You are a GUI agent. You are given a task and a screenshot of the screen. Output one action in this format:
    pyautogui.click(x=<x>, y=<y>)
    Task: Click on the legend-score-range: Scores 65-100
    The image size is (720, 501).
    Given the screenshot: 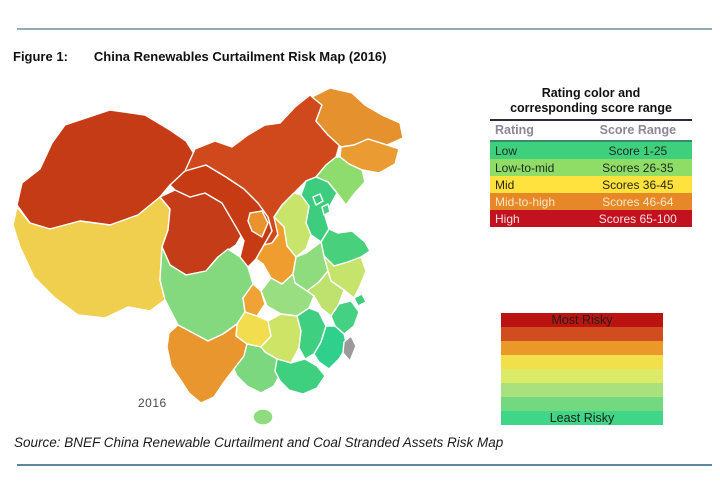 What is the action you would take?
    pyautogui.click(x=637, y=218)
    